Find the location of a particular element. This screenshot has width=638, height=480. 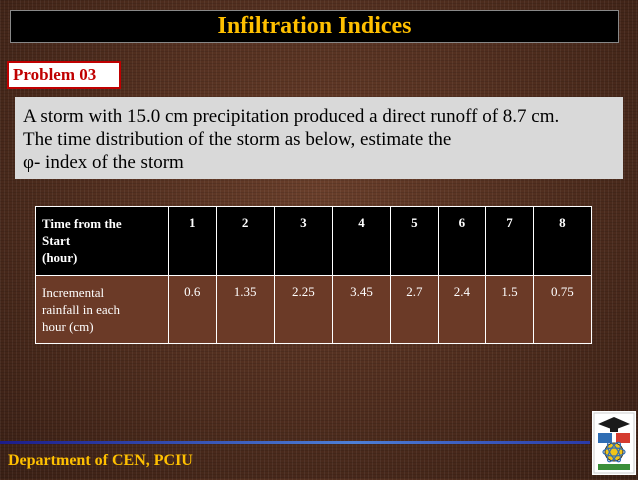

slide-title-bar: Infiltration Indices is located at coordinates (314, 26).